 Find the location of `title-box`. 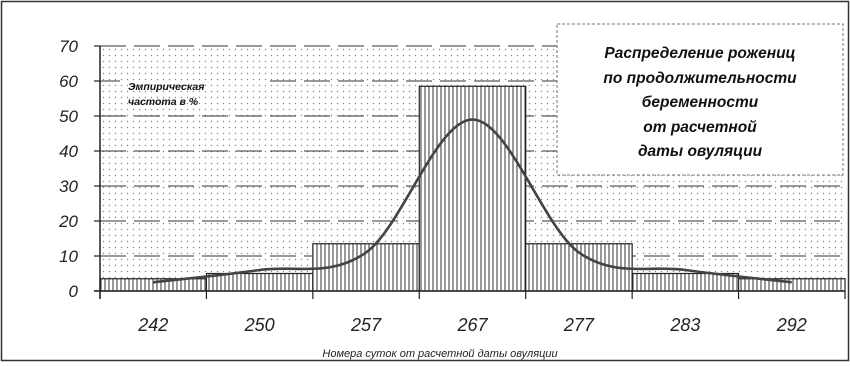

title-box is located at coordinates (700, 99).